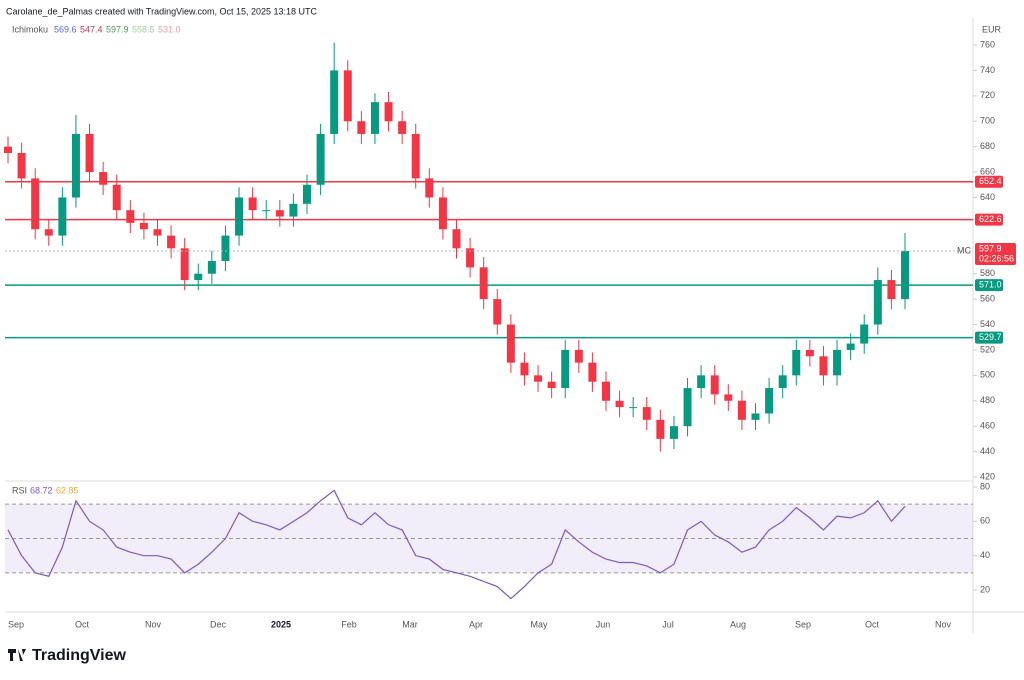 Image resolution: width=1024 pixels, height=680 pixels. Describe the element at coordinates (987, 349) in the screenshot. I see `y-tick-label: 520` at that location.